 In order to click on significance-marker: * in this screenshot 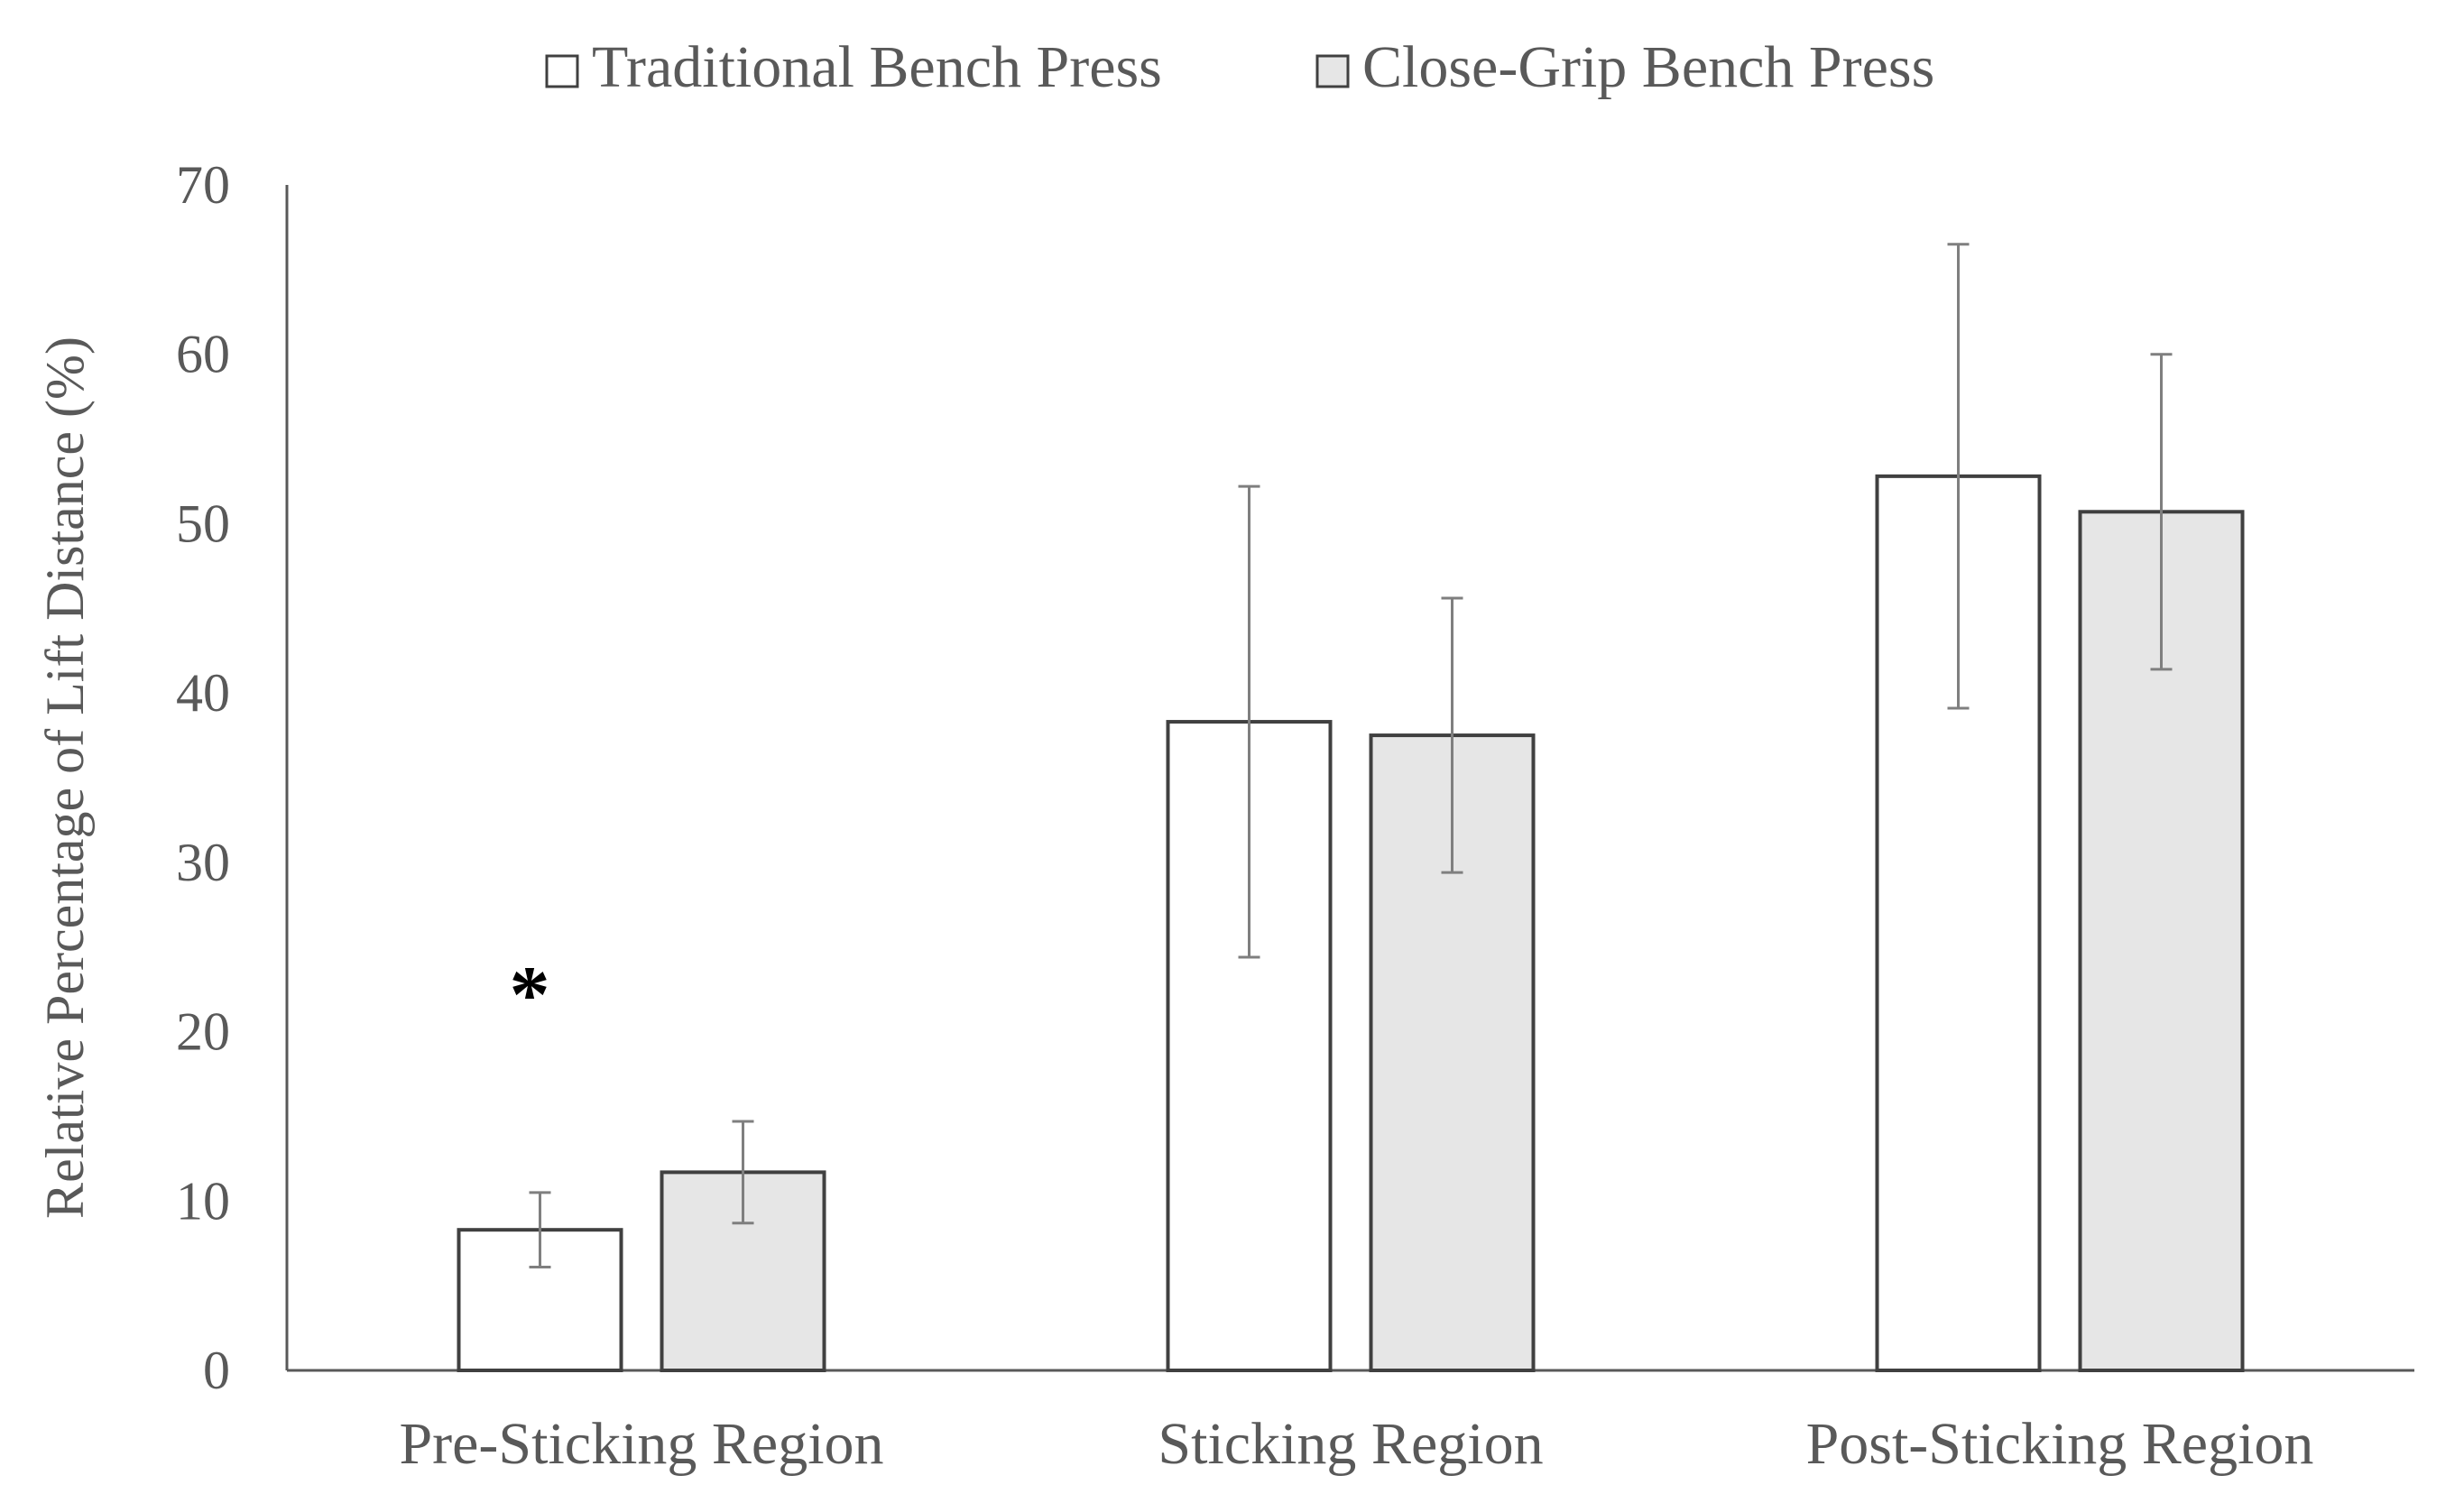, I will do `click(530, 994)`.